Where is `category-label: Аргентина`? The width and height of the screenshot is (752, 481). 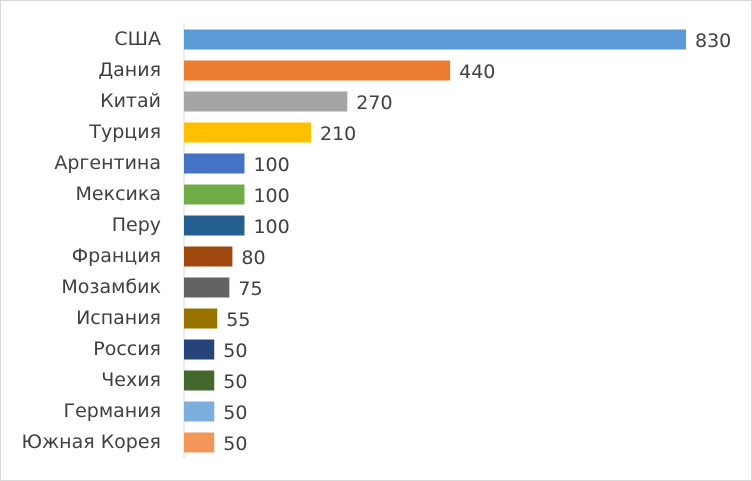
category-label: Аргентина is located at coordinates (107, 163).